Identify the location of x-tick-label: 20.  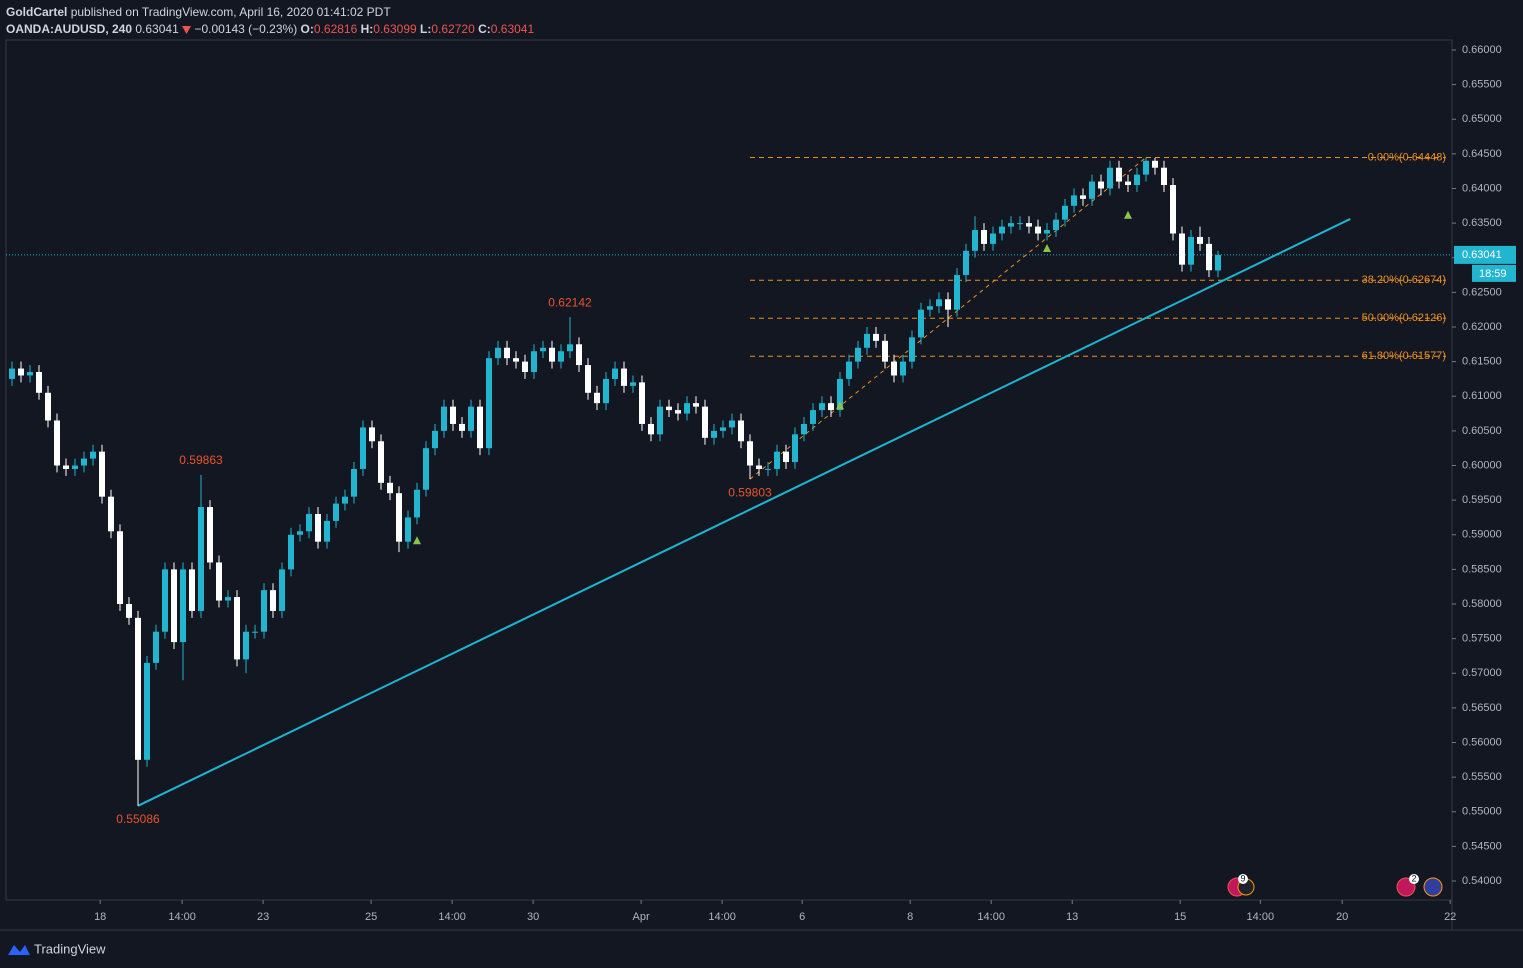
(1342, 917).